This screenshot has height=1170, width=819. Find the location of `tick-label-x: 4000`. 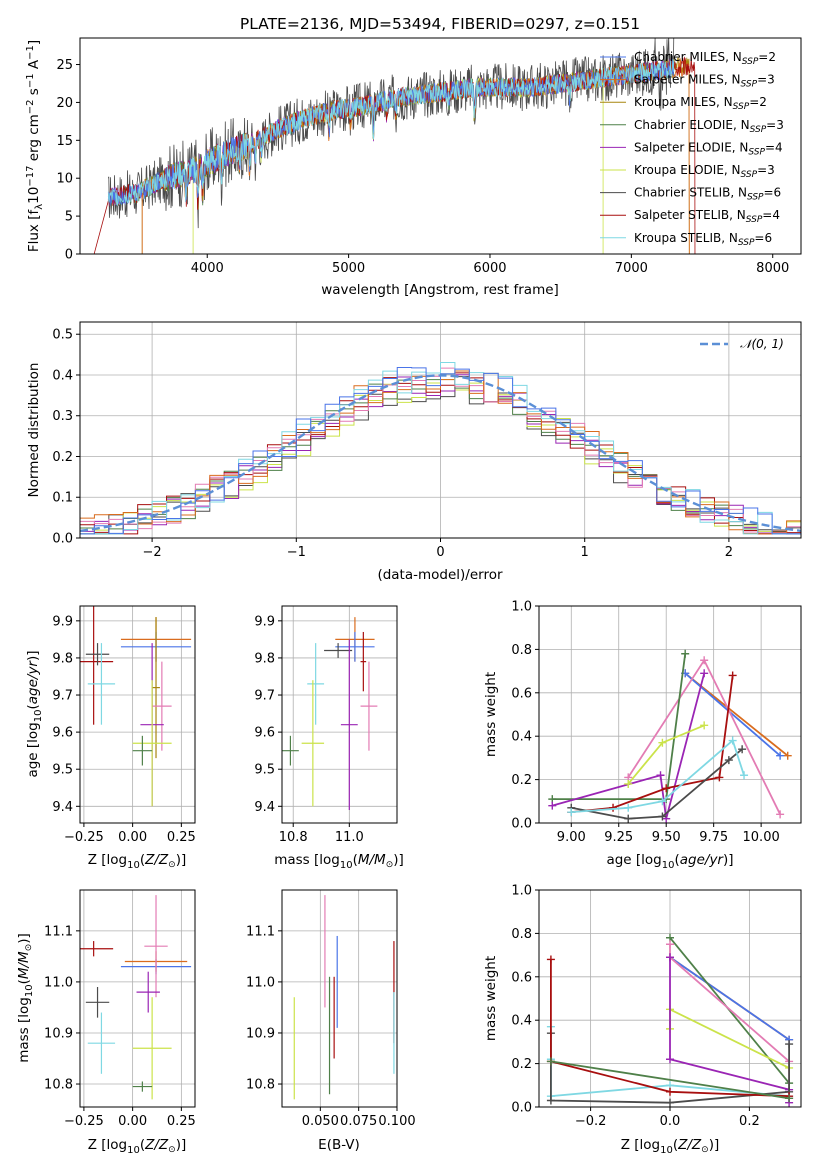

tick-label-x: 4000 is located at coordinates (207, 268).